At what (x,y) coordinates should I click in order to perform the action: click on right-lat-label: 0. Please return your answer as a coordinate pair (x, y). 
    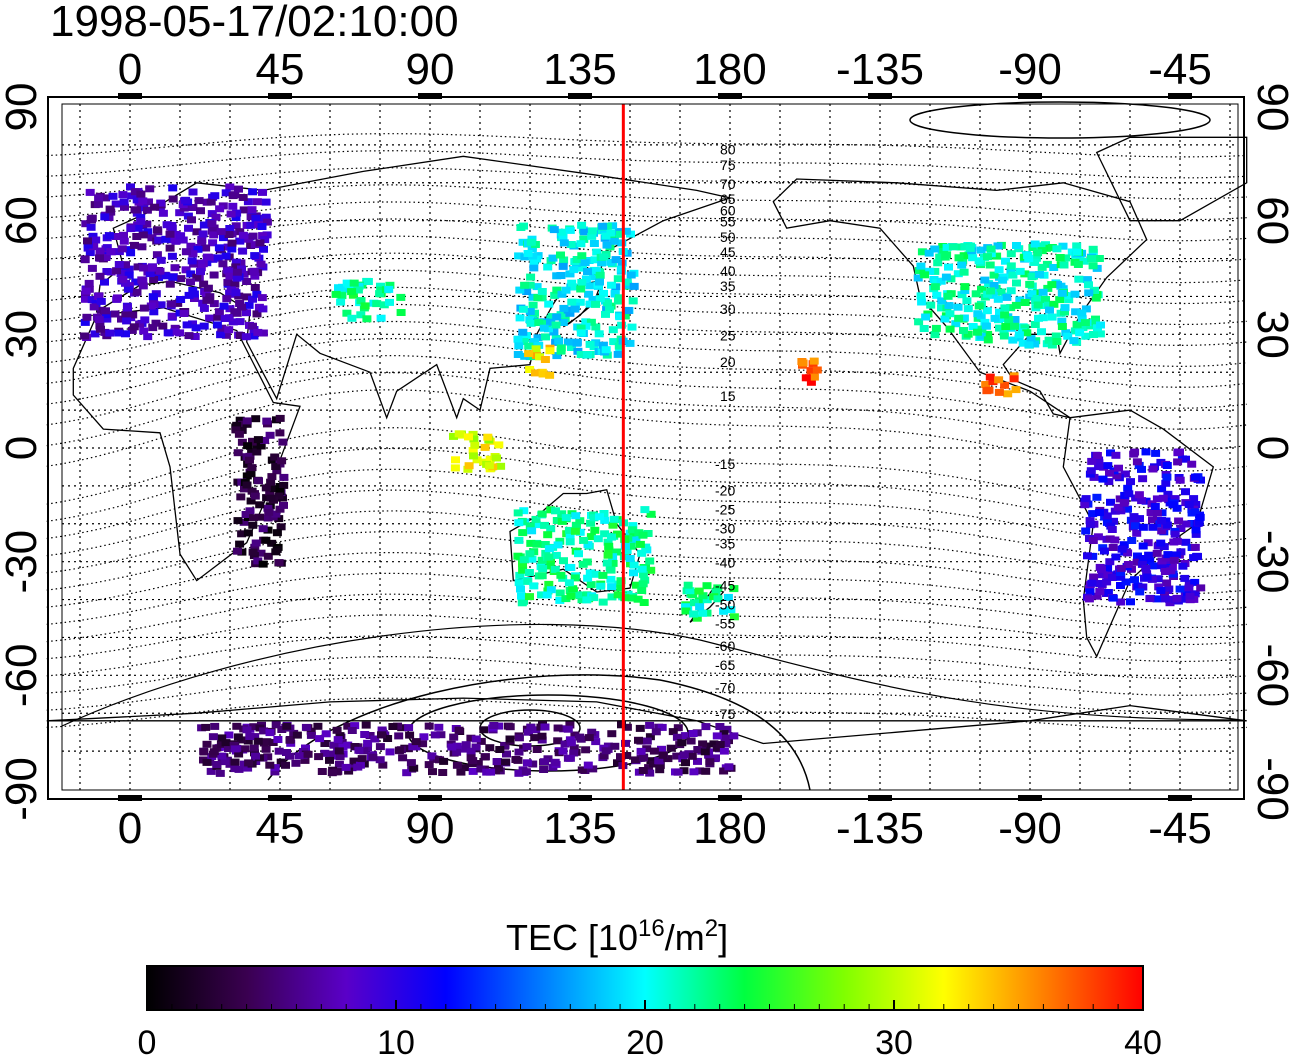
    Looking at the image, I should click on (1270, 448).